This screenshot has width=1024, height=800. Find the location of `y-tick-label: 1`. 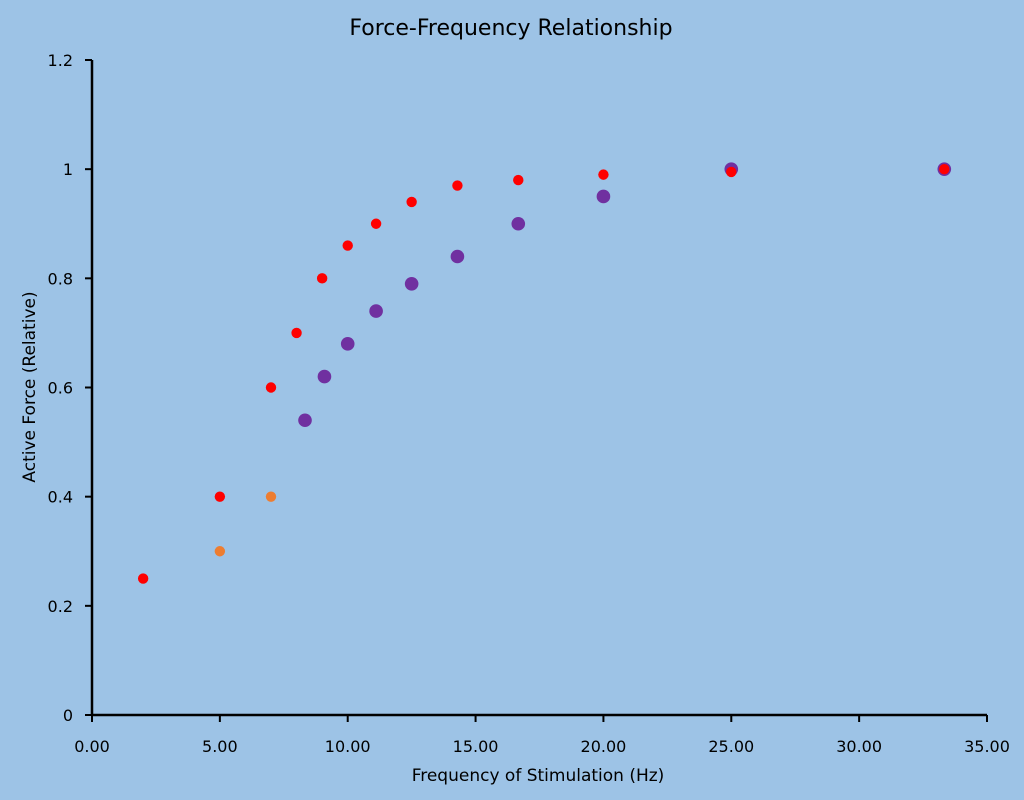

y-tick-label: 1 is located at coordinates (68, 169).